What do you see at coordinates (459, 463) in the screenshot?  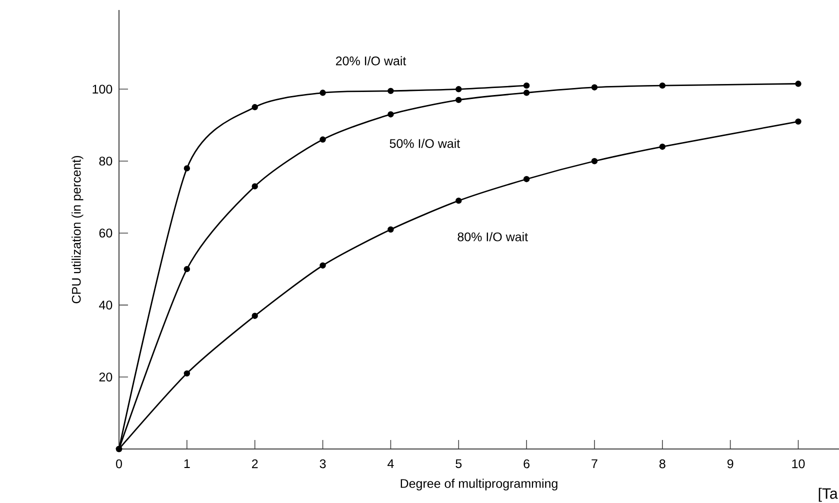 I see `x-tick-label: 5` at bounding box center [459, 463].